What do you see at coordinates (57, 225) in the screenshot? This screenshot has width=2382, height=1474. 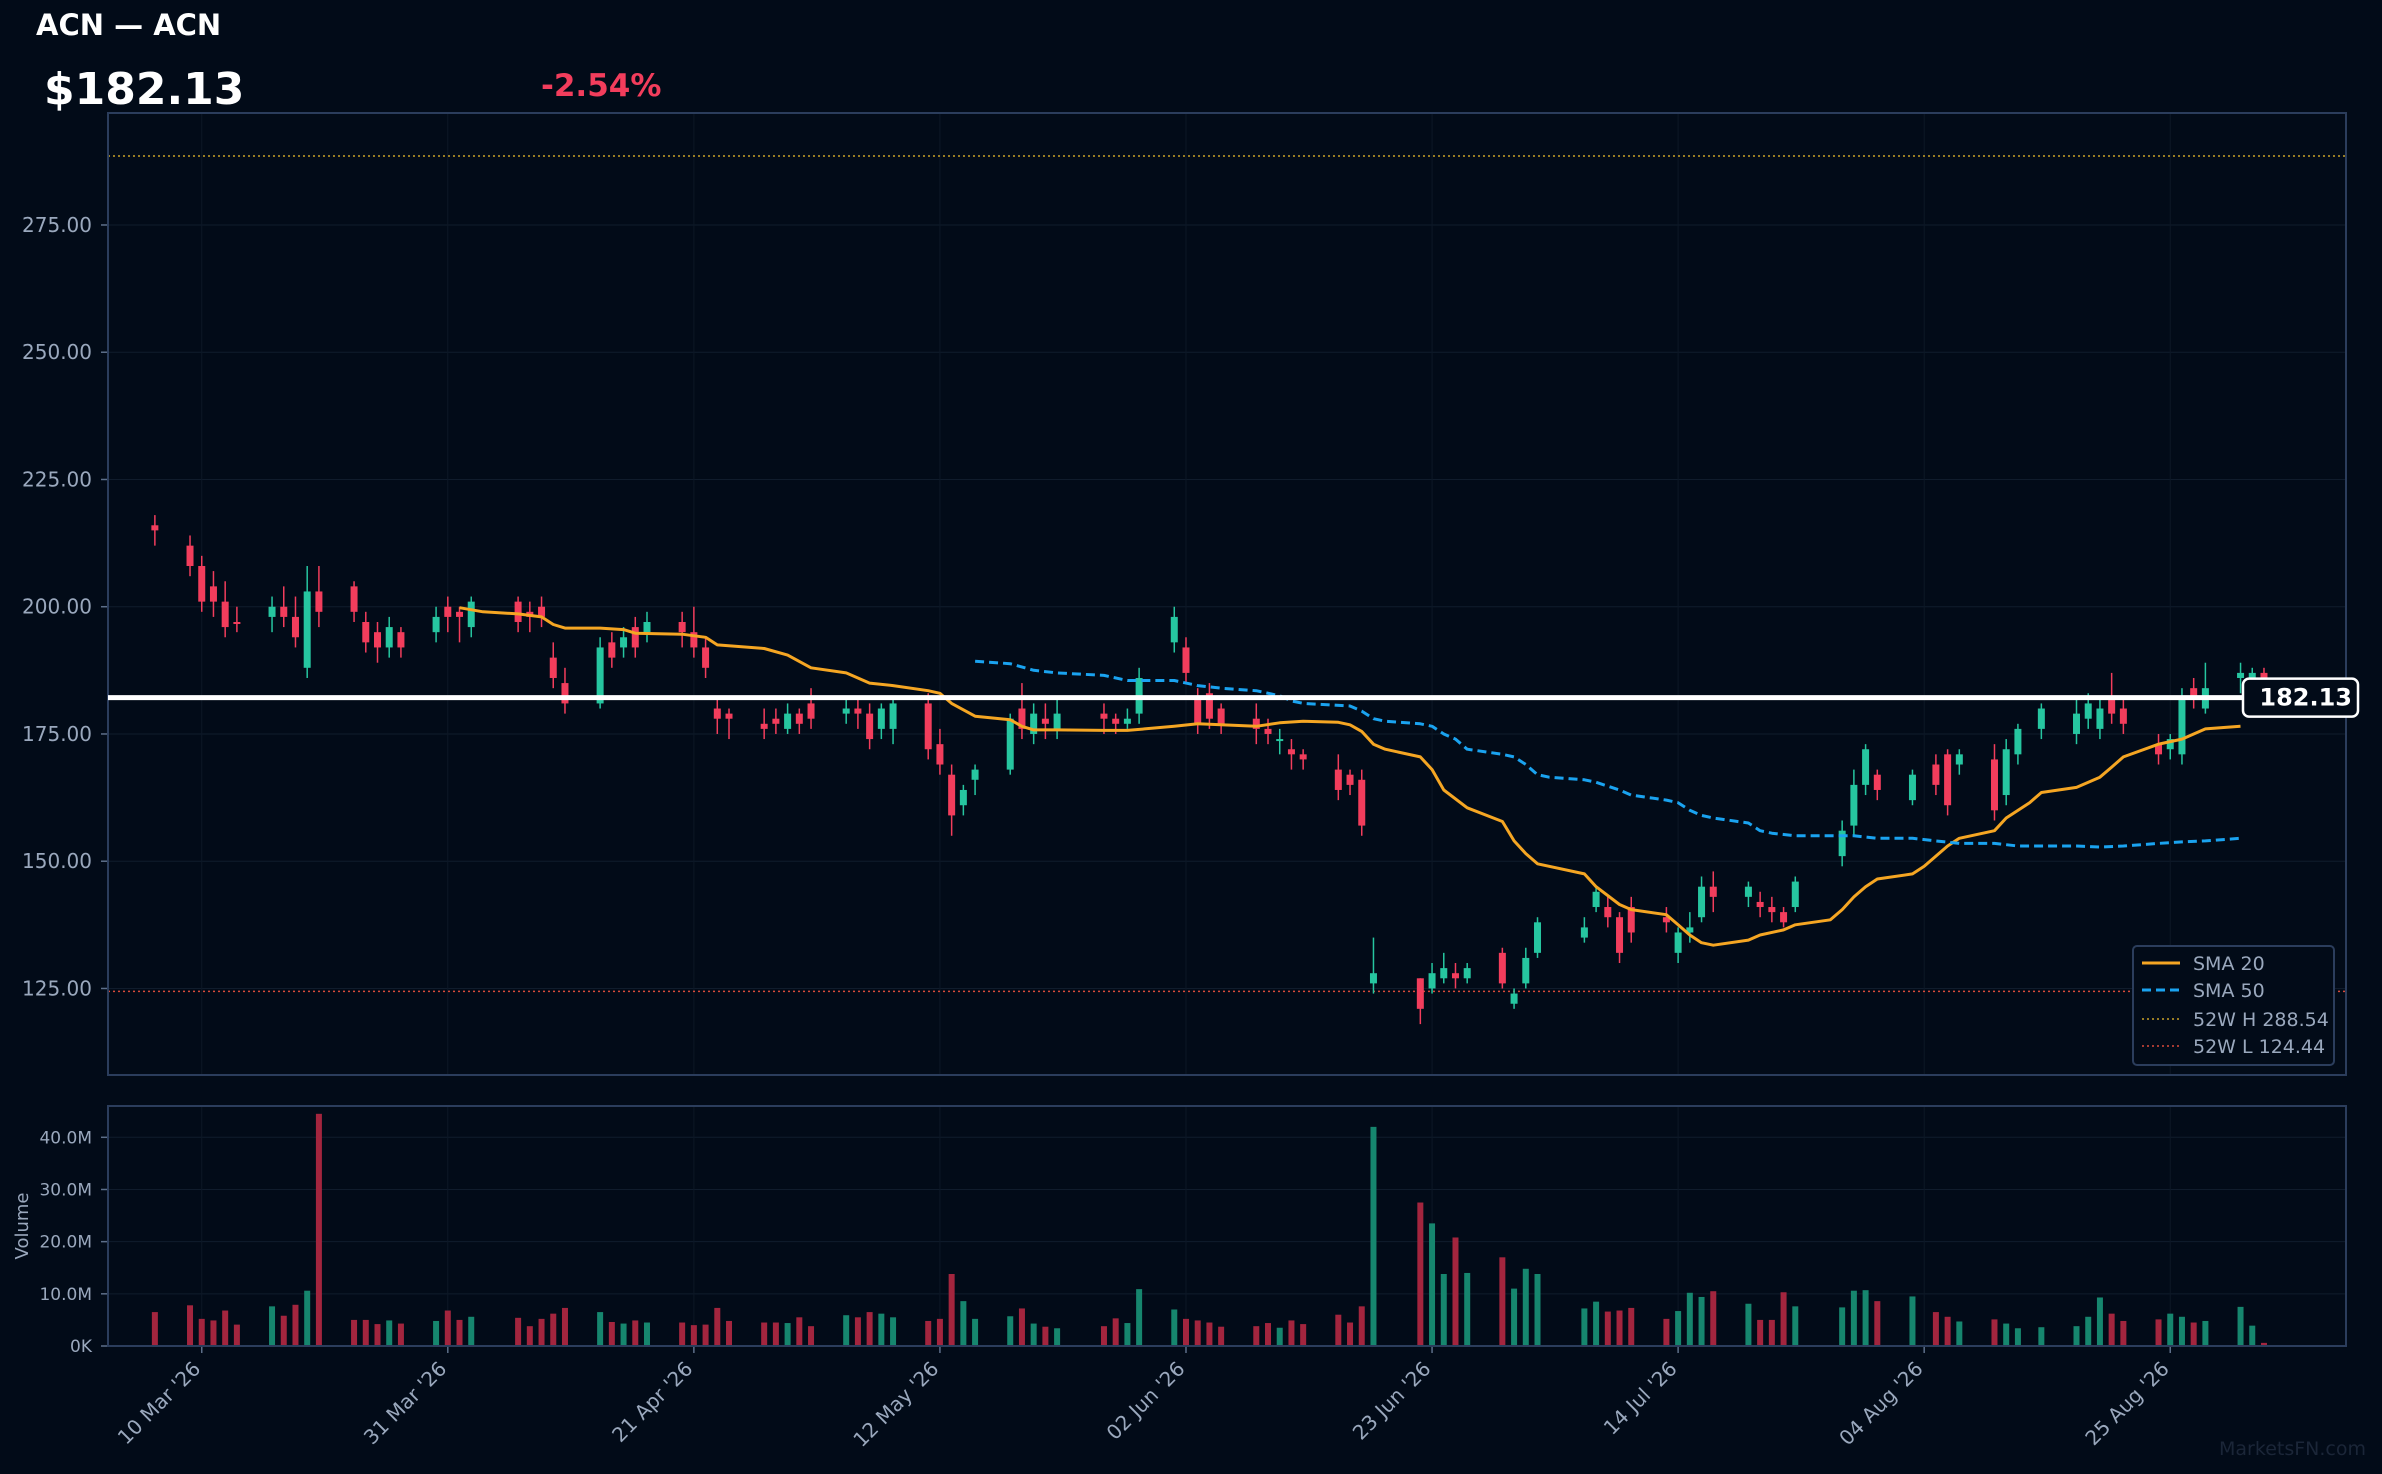 I see `price-tick-label: 275.00` at bounding box center [57, 225].